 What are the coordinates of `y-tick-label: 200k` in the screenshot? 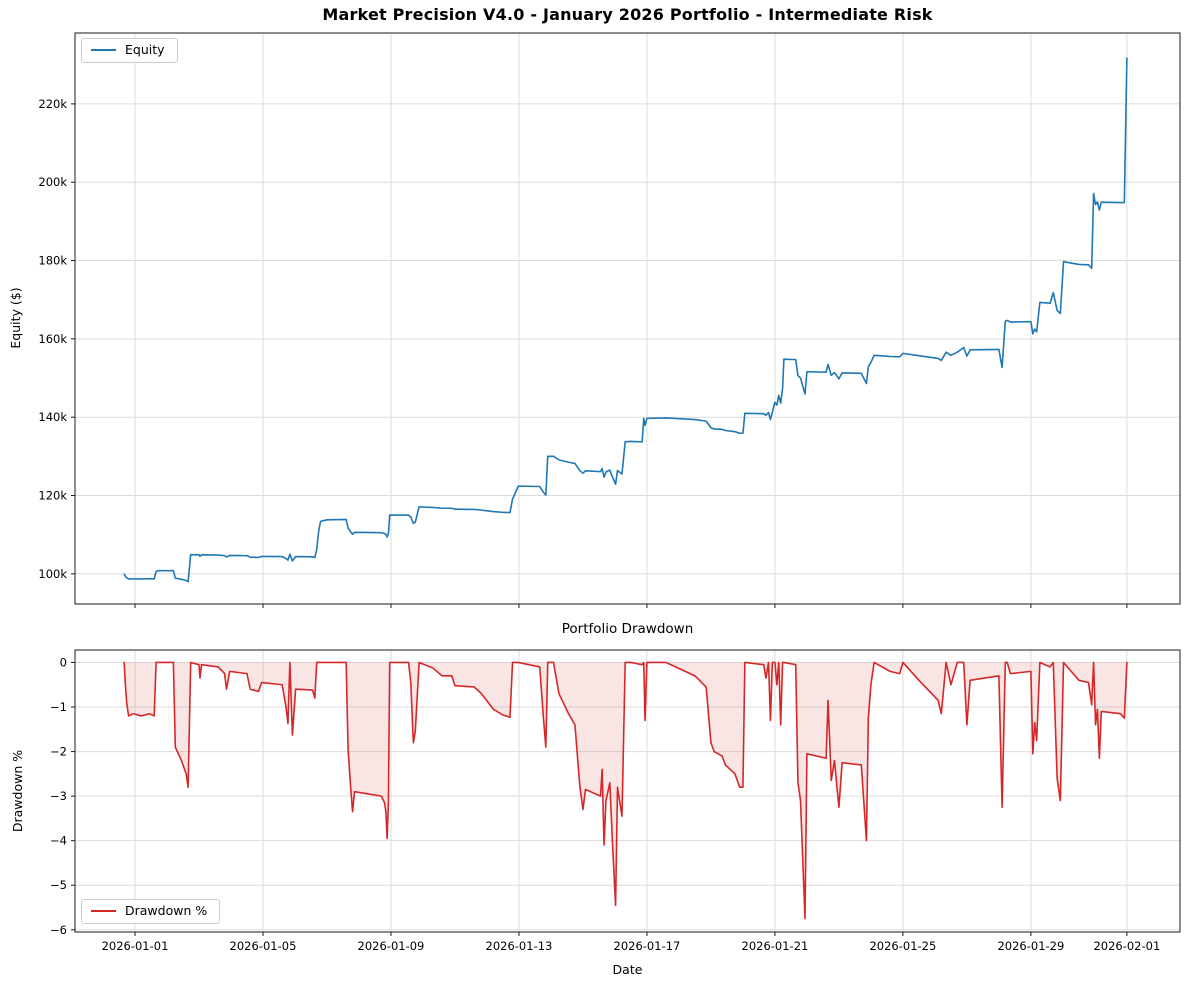 It's located at (52, 182).